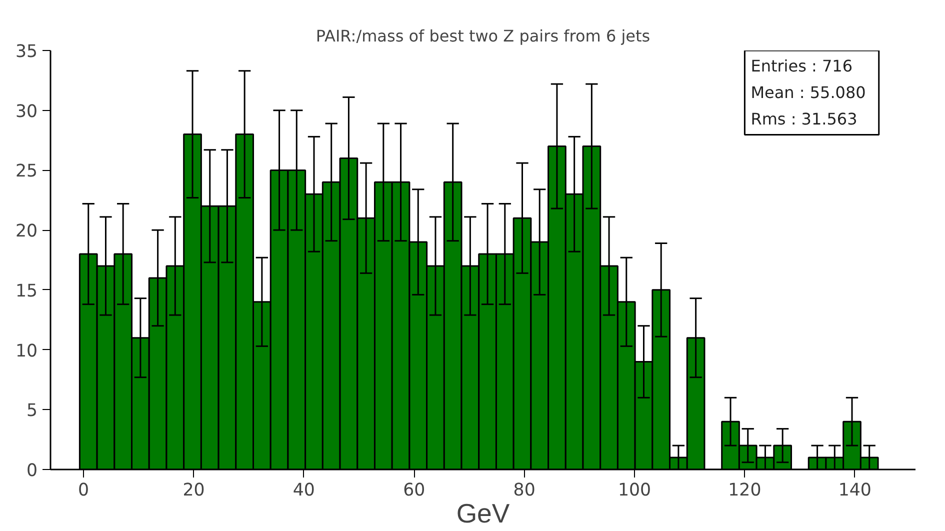 This screenshot has height=531, width=945. Describe the element at coordinates (26, 172) in the screenshot. I see `y-tick-label: 25` at that location.